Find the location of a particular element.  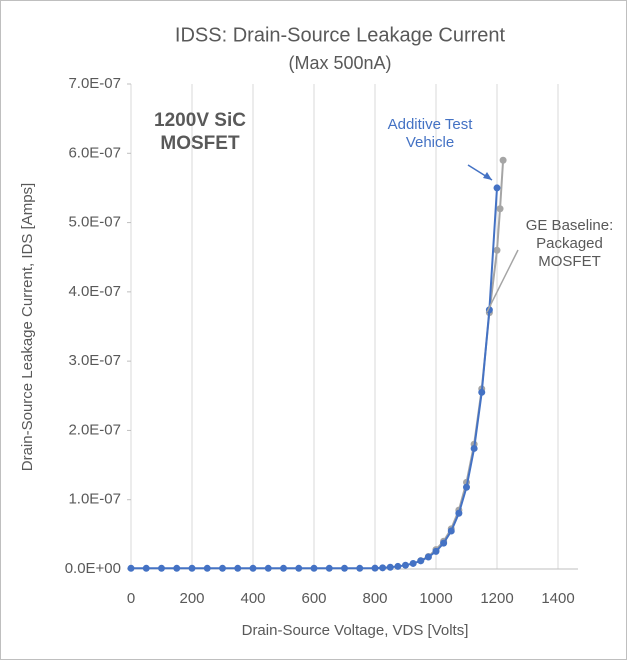

x-tick-label: 800 is located at coordinates (374, 598).